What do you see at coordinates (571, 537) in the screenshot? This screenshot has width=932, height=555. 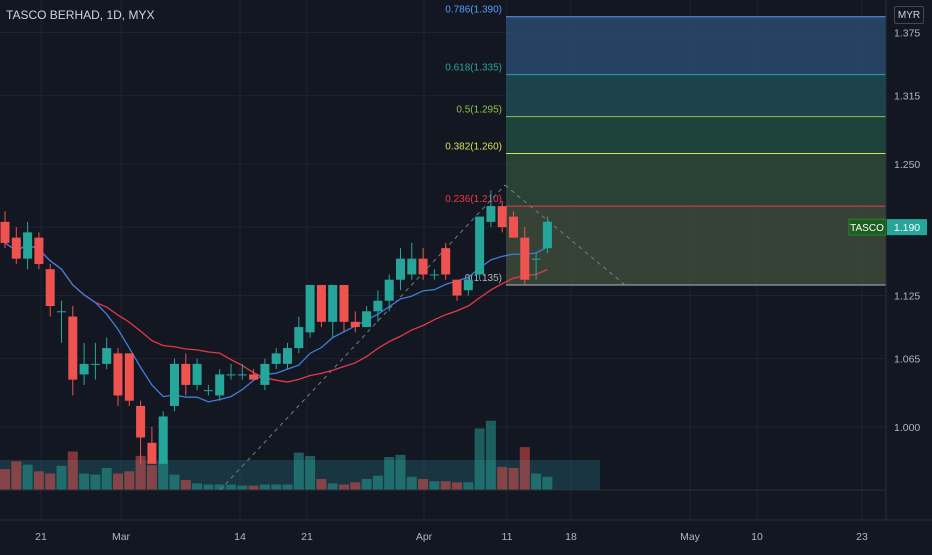 I see `x-tick-label: 18` at bounding box center [571, 537].